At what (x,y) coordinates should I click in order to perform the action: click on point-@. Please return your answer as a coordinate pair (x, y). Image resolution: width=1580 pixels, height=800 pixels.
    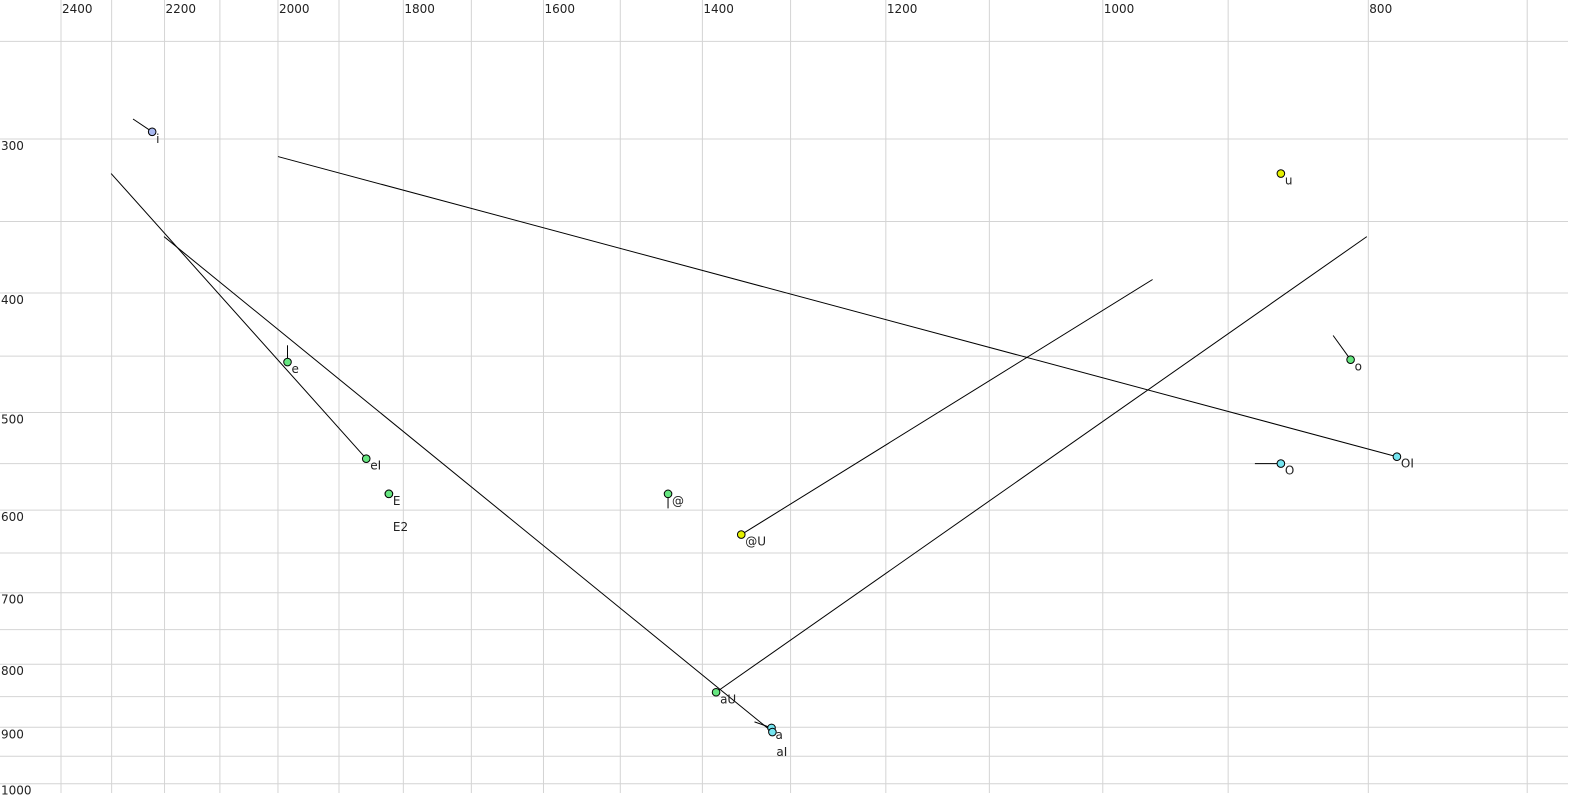
    Looking at the image, I should click on (668, 494).